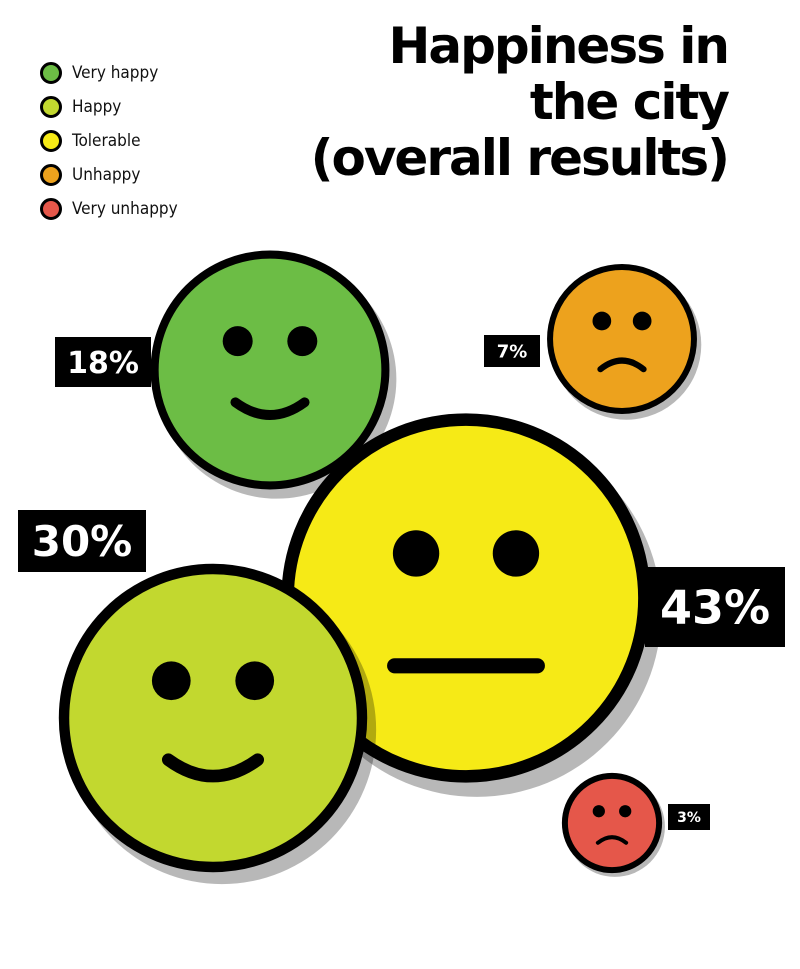 The height and width of the screenshot is (969, 800). I want to click on legend-item-very-happy: Very happy, so click(109, 73).